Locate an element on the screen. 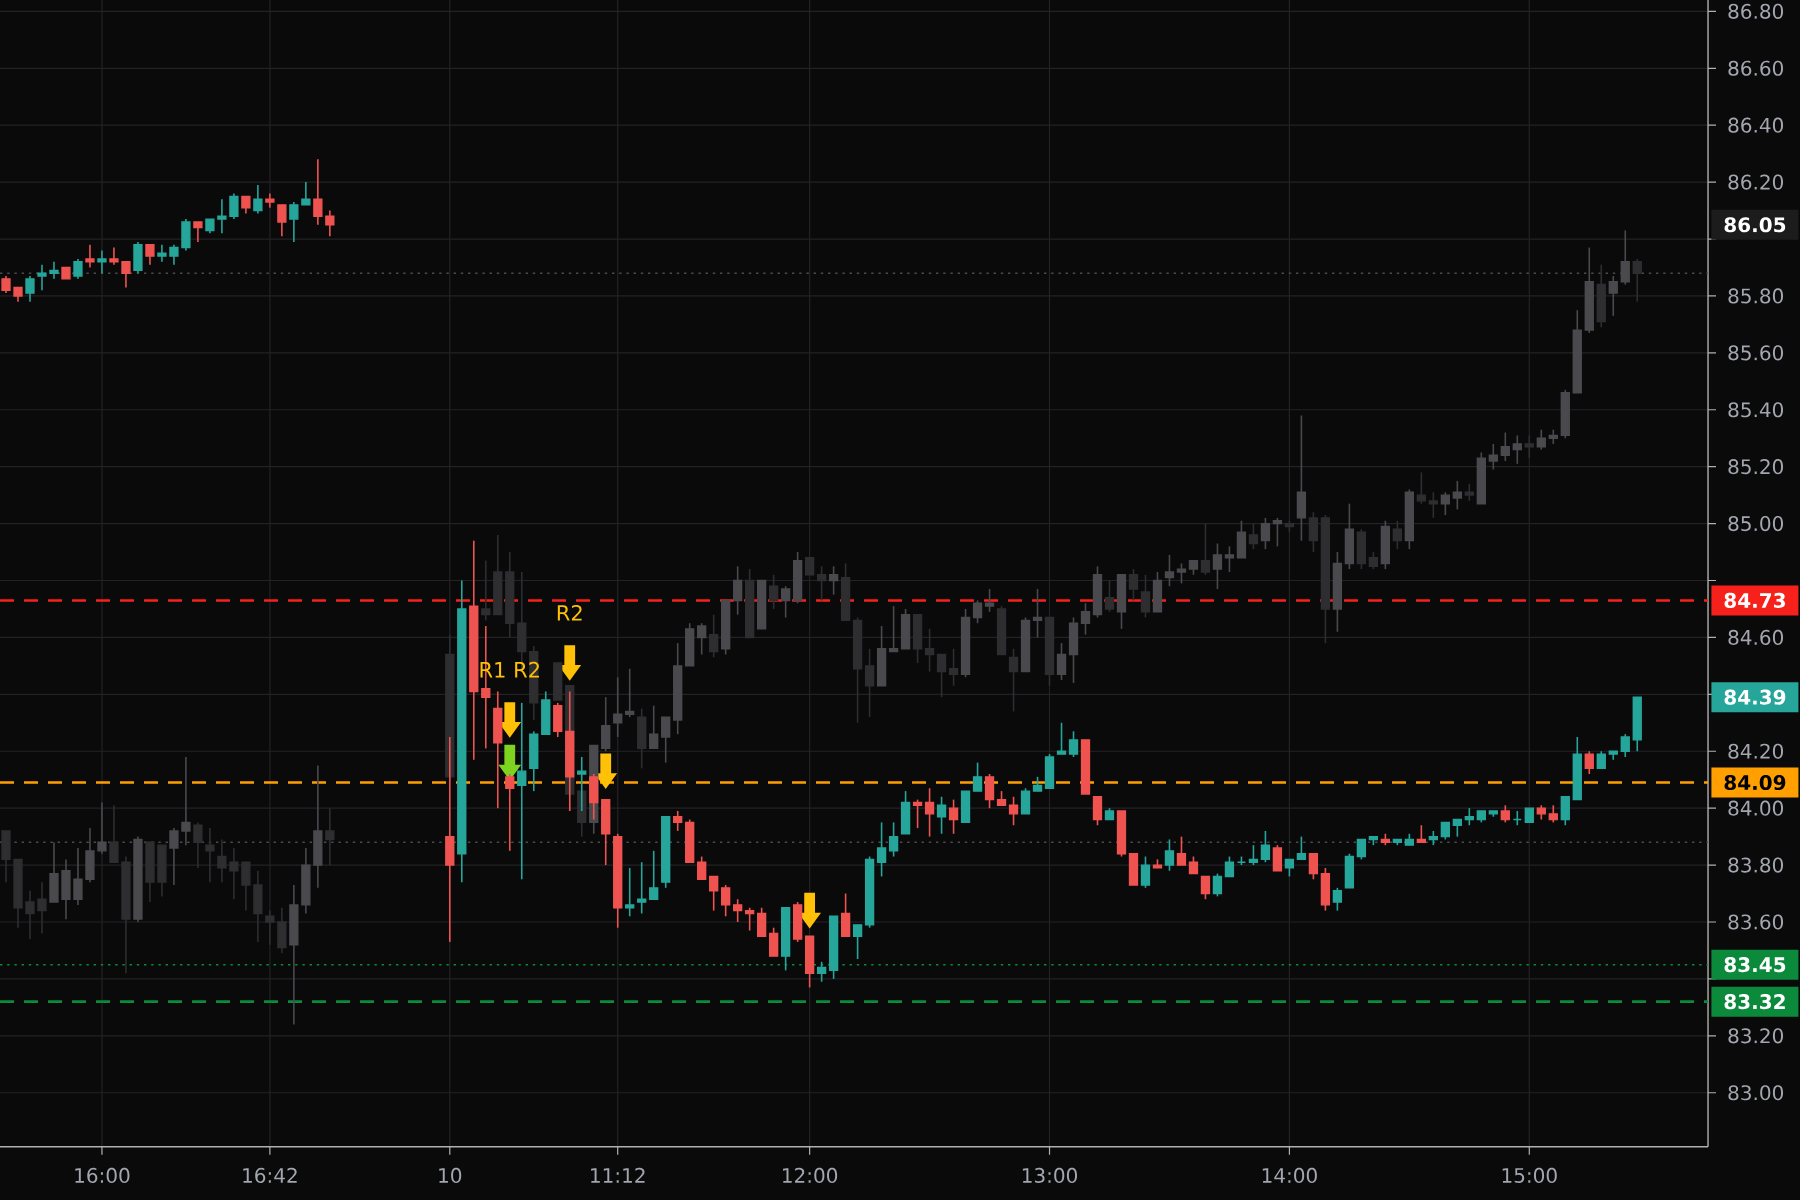 The width and height of the screenshot is (1800, 1200). ref-line-label: 84.73 is located at coordinates (1754, 600).